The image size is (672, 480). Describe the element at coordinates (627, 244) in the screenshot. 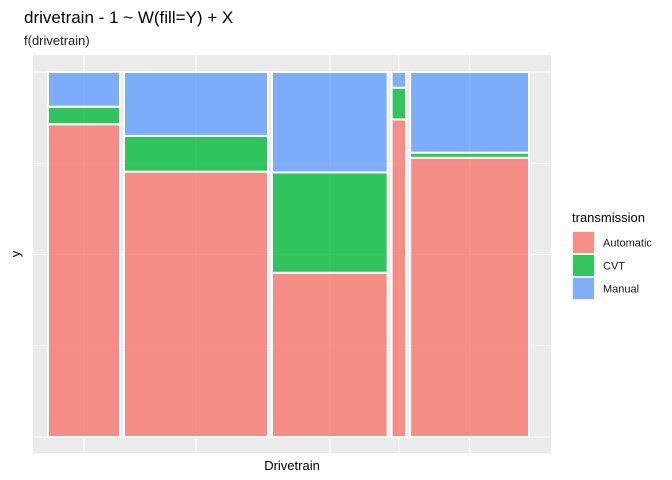

I see `legend-label-automatic: Automatic` at that location.